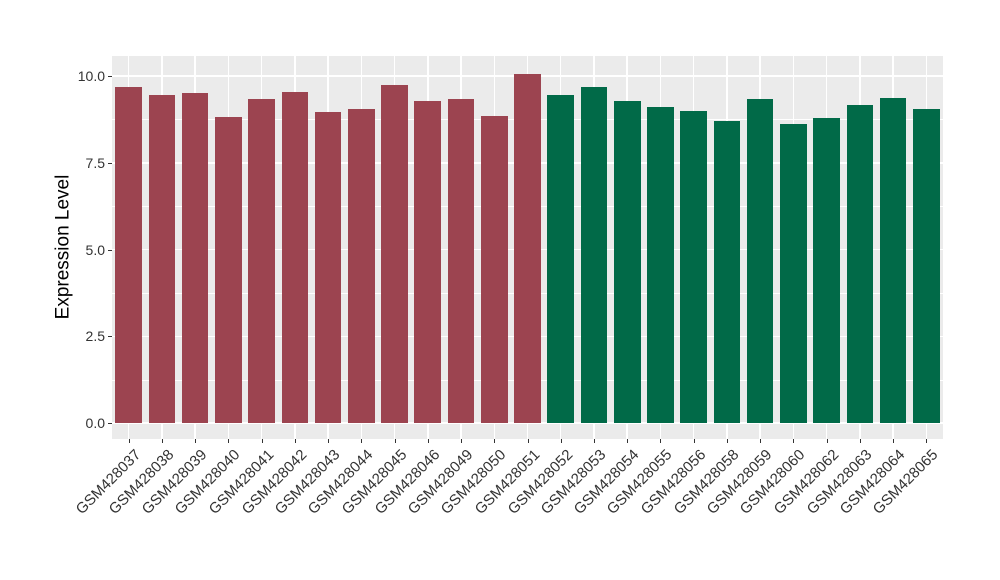 This screenshot has width=1000, height=580. Describe the element at coordinates (295, 257) in the screenshot. I see `bar-GSM428042` at that location.